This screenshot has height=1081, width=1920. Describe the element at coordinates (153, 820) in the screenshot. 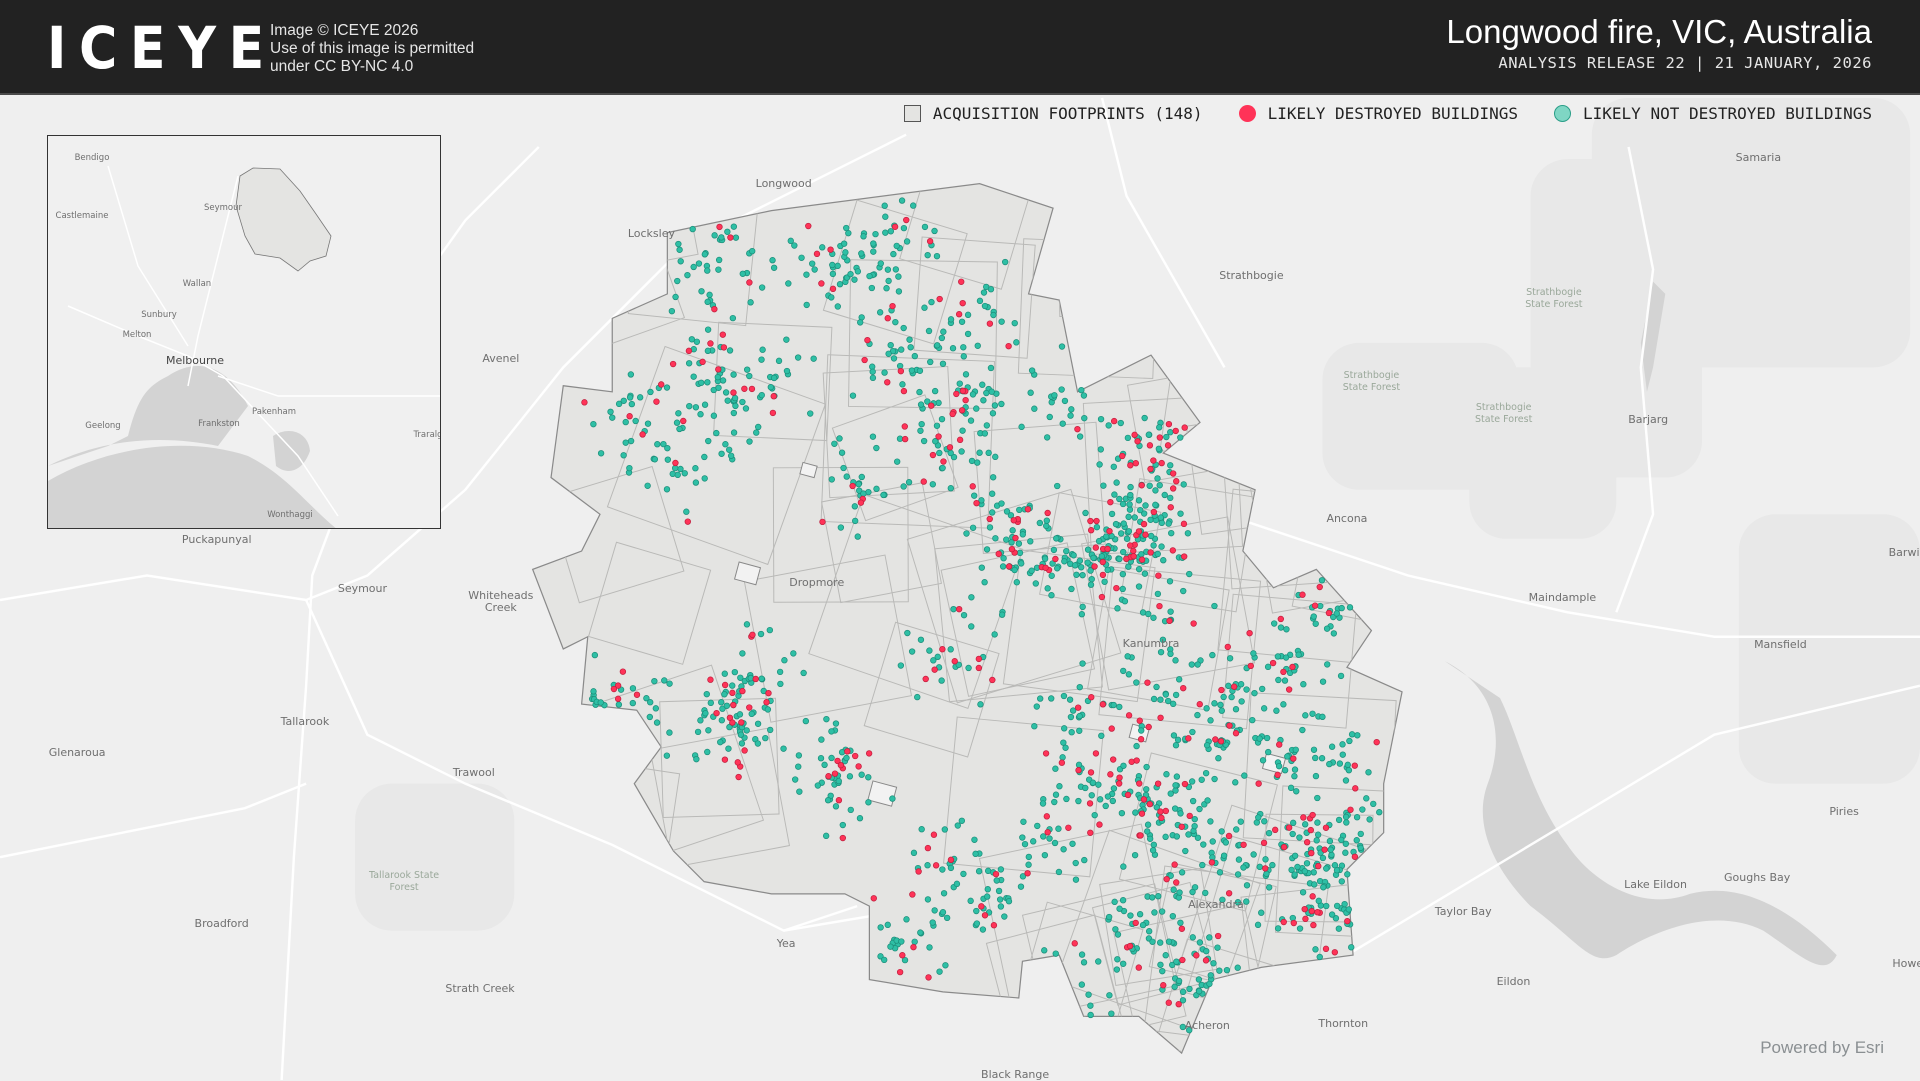

I see `road` at that location.